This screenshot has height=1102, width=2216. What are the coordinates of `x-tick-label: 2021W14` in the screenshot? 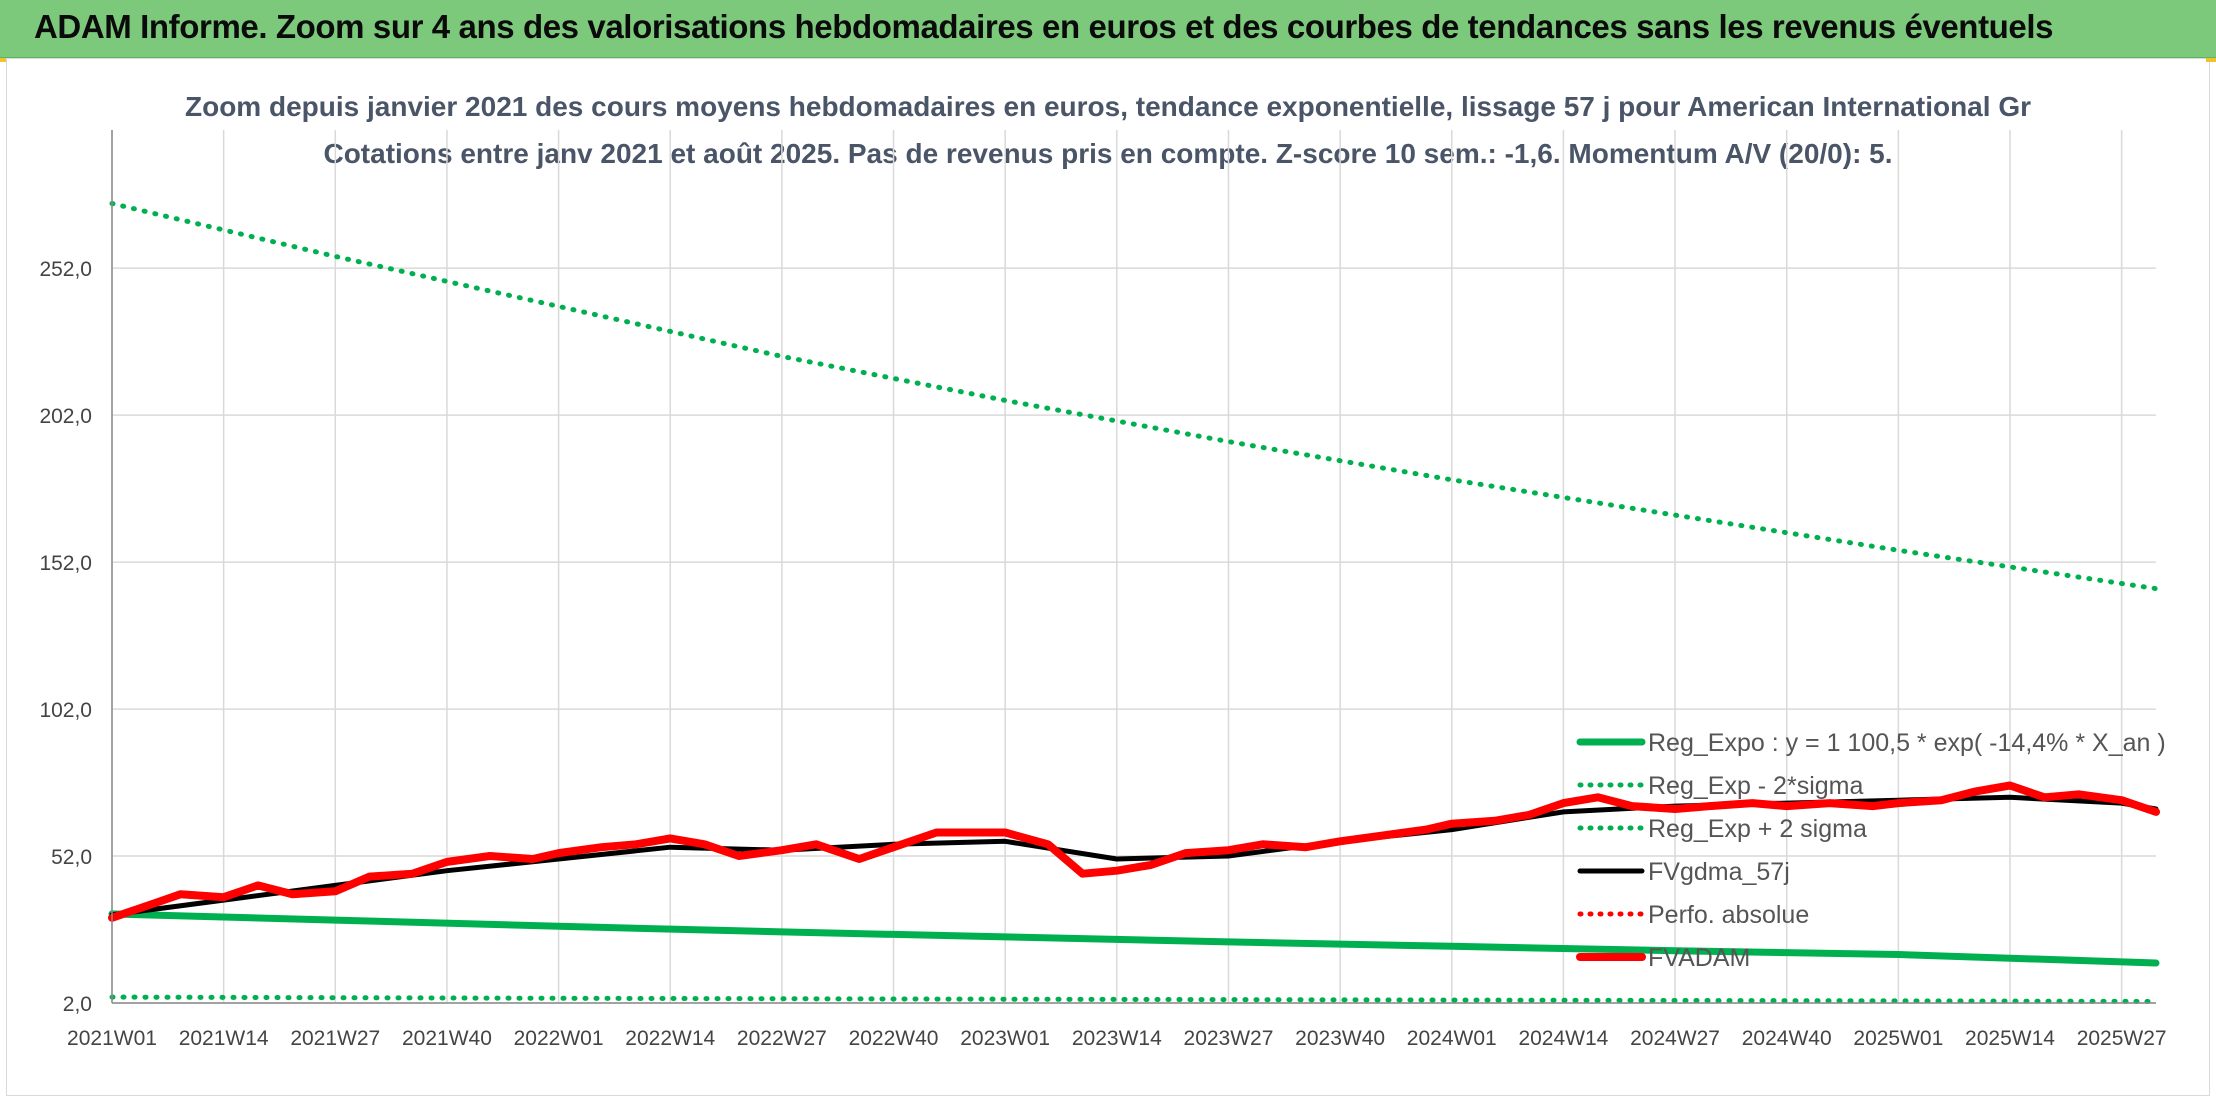 It's located at (224, 1038).